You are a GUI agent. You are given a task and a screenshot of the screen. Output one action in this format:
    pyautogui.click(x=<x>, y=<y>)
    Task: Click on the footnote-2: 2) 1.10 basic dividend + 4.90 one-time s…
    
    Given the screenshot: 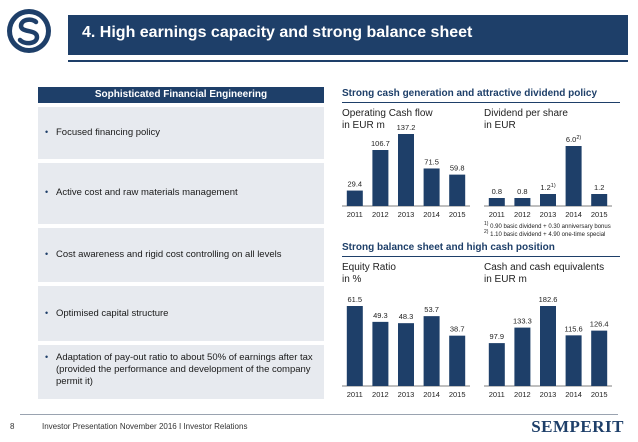 What is the action you would take?
    pyautogui.click(x=544, y=233)
    